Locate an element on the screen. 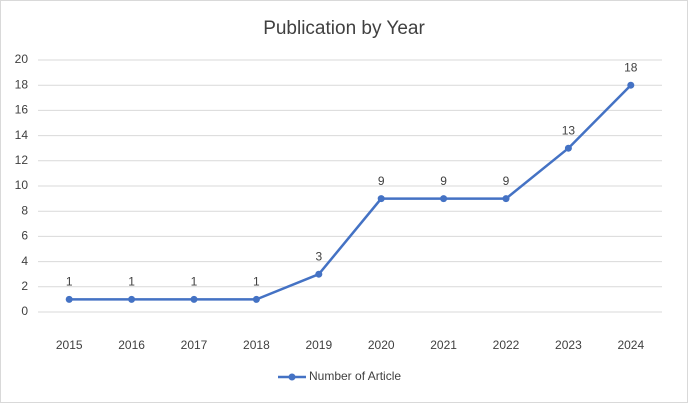 The height and width of the screenshot is (403, 688). y-tick-label: 0 is located at coordinates (24, 311).